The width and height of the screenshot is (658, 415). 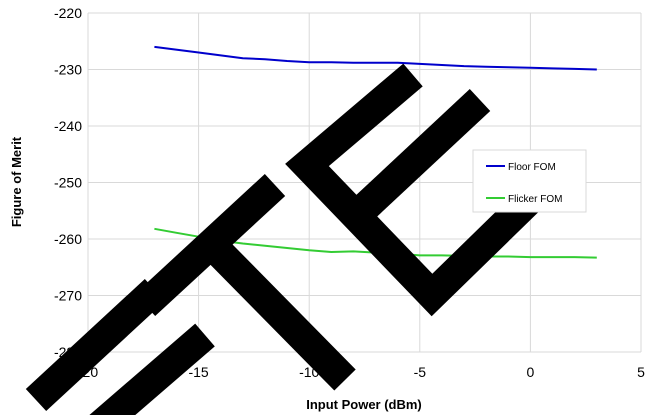 I want to click on y-tick-label: -250, so click(x=68, y=183).